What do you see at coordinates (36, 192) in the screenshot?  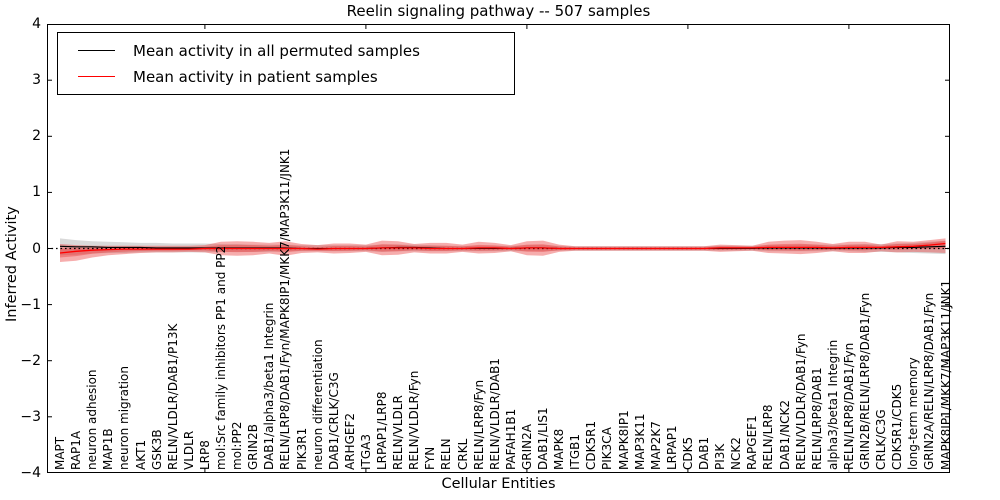 I see `y-tick-label: 1` at bounding box center [36, 192].